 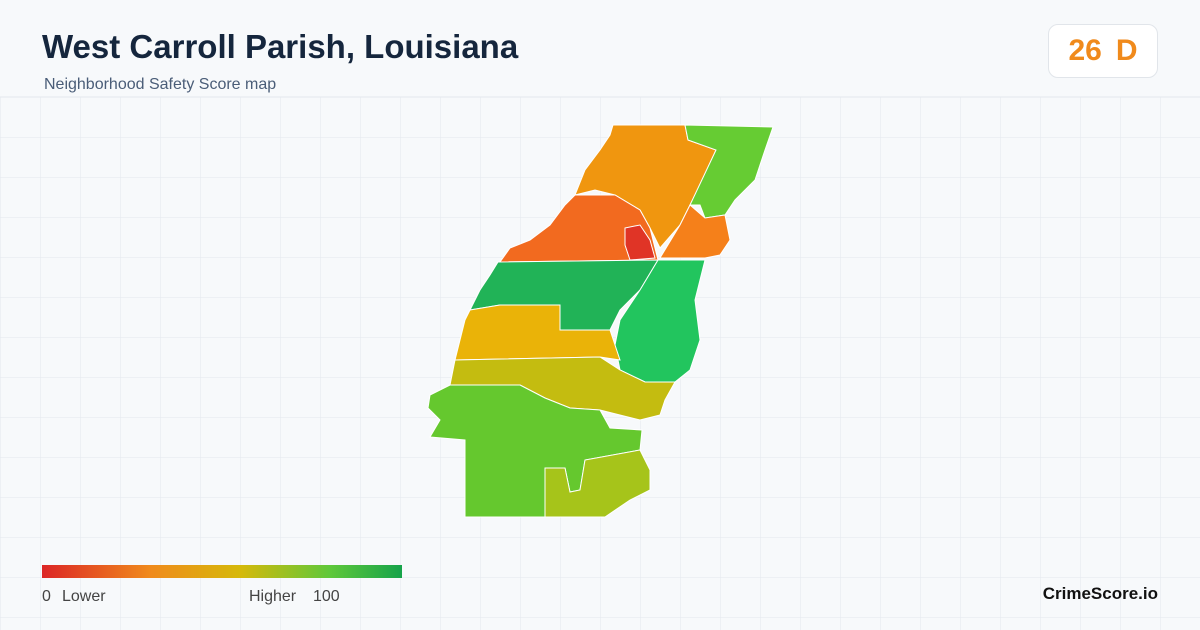 What do you see at coordinates (280, 46) in the screenshot?
I see `title: West Carroll Parish, Louisiana` at bounding box center [280, 46].